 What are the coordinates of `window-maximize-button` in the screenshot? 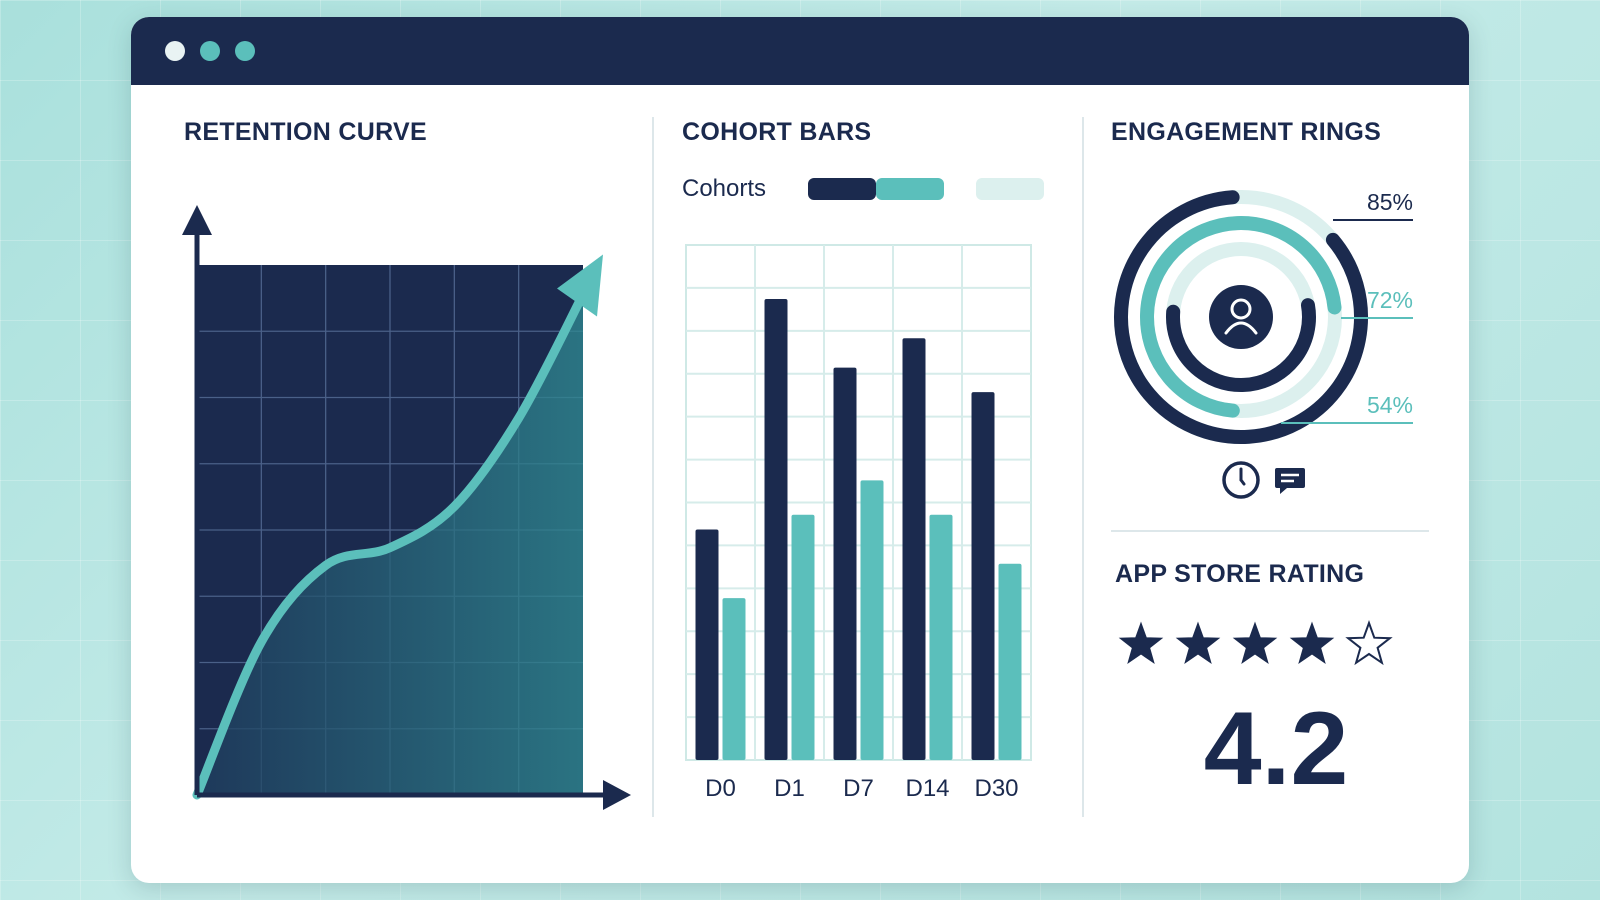 It's located at (245, 51).